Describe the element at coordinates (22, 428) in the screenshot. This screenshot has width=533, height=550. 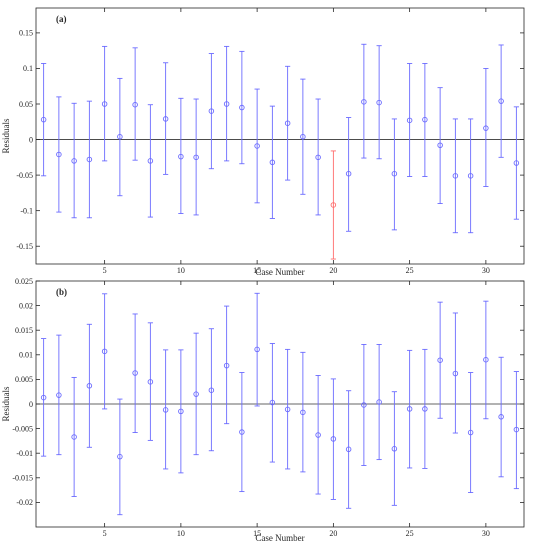
I see `y-tick-label: -0.005` at that location.